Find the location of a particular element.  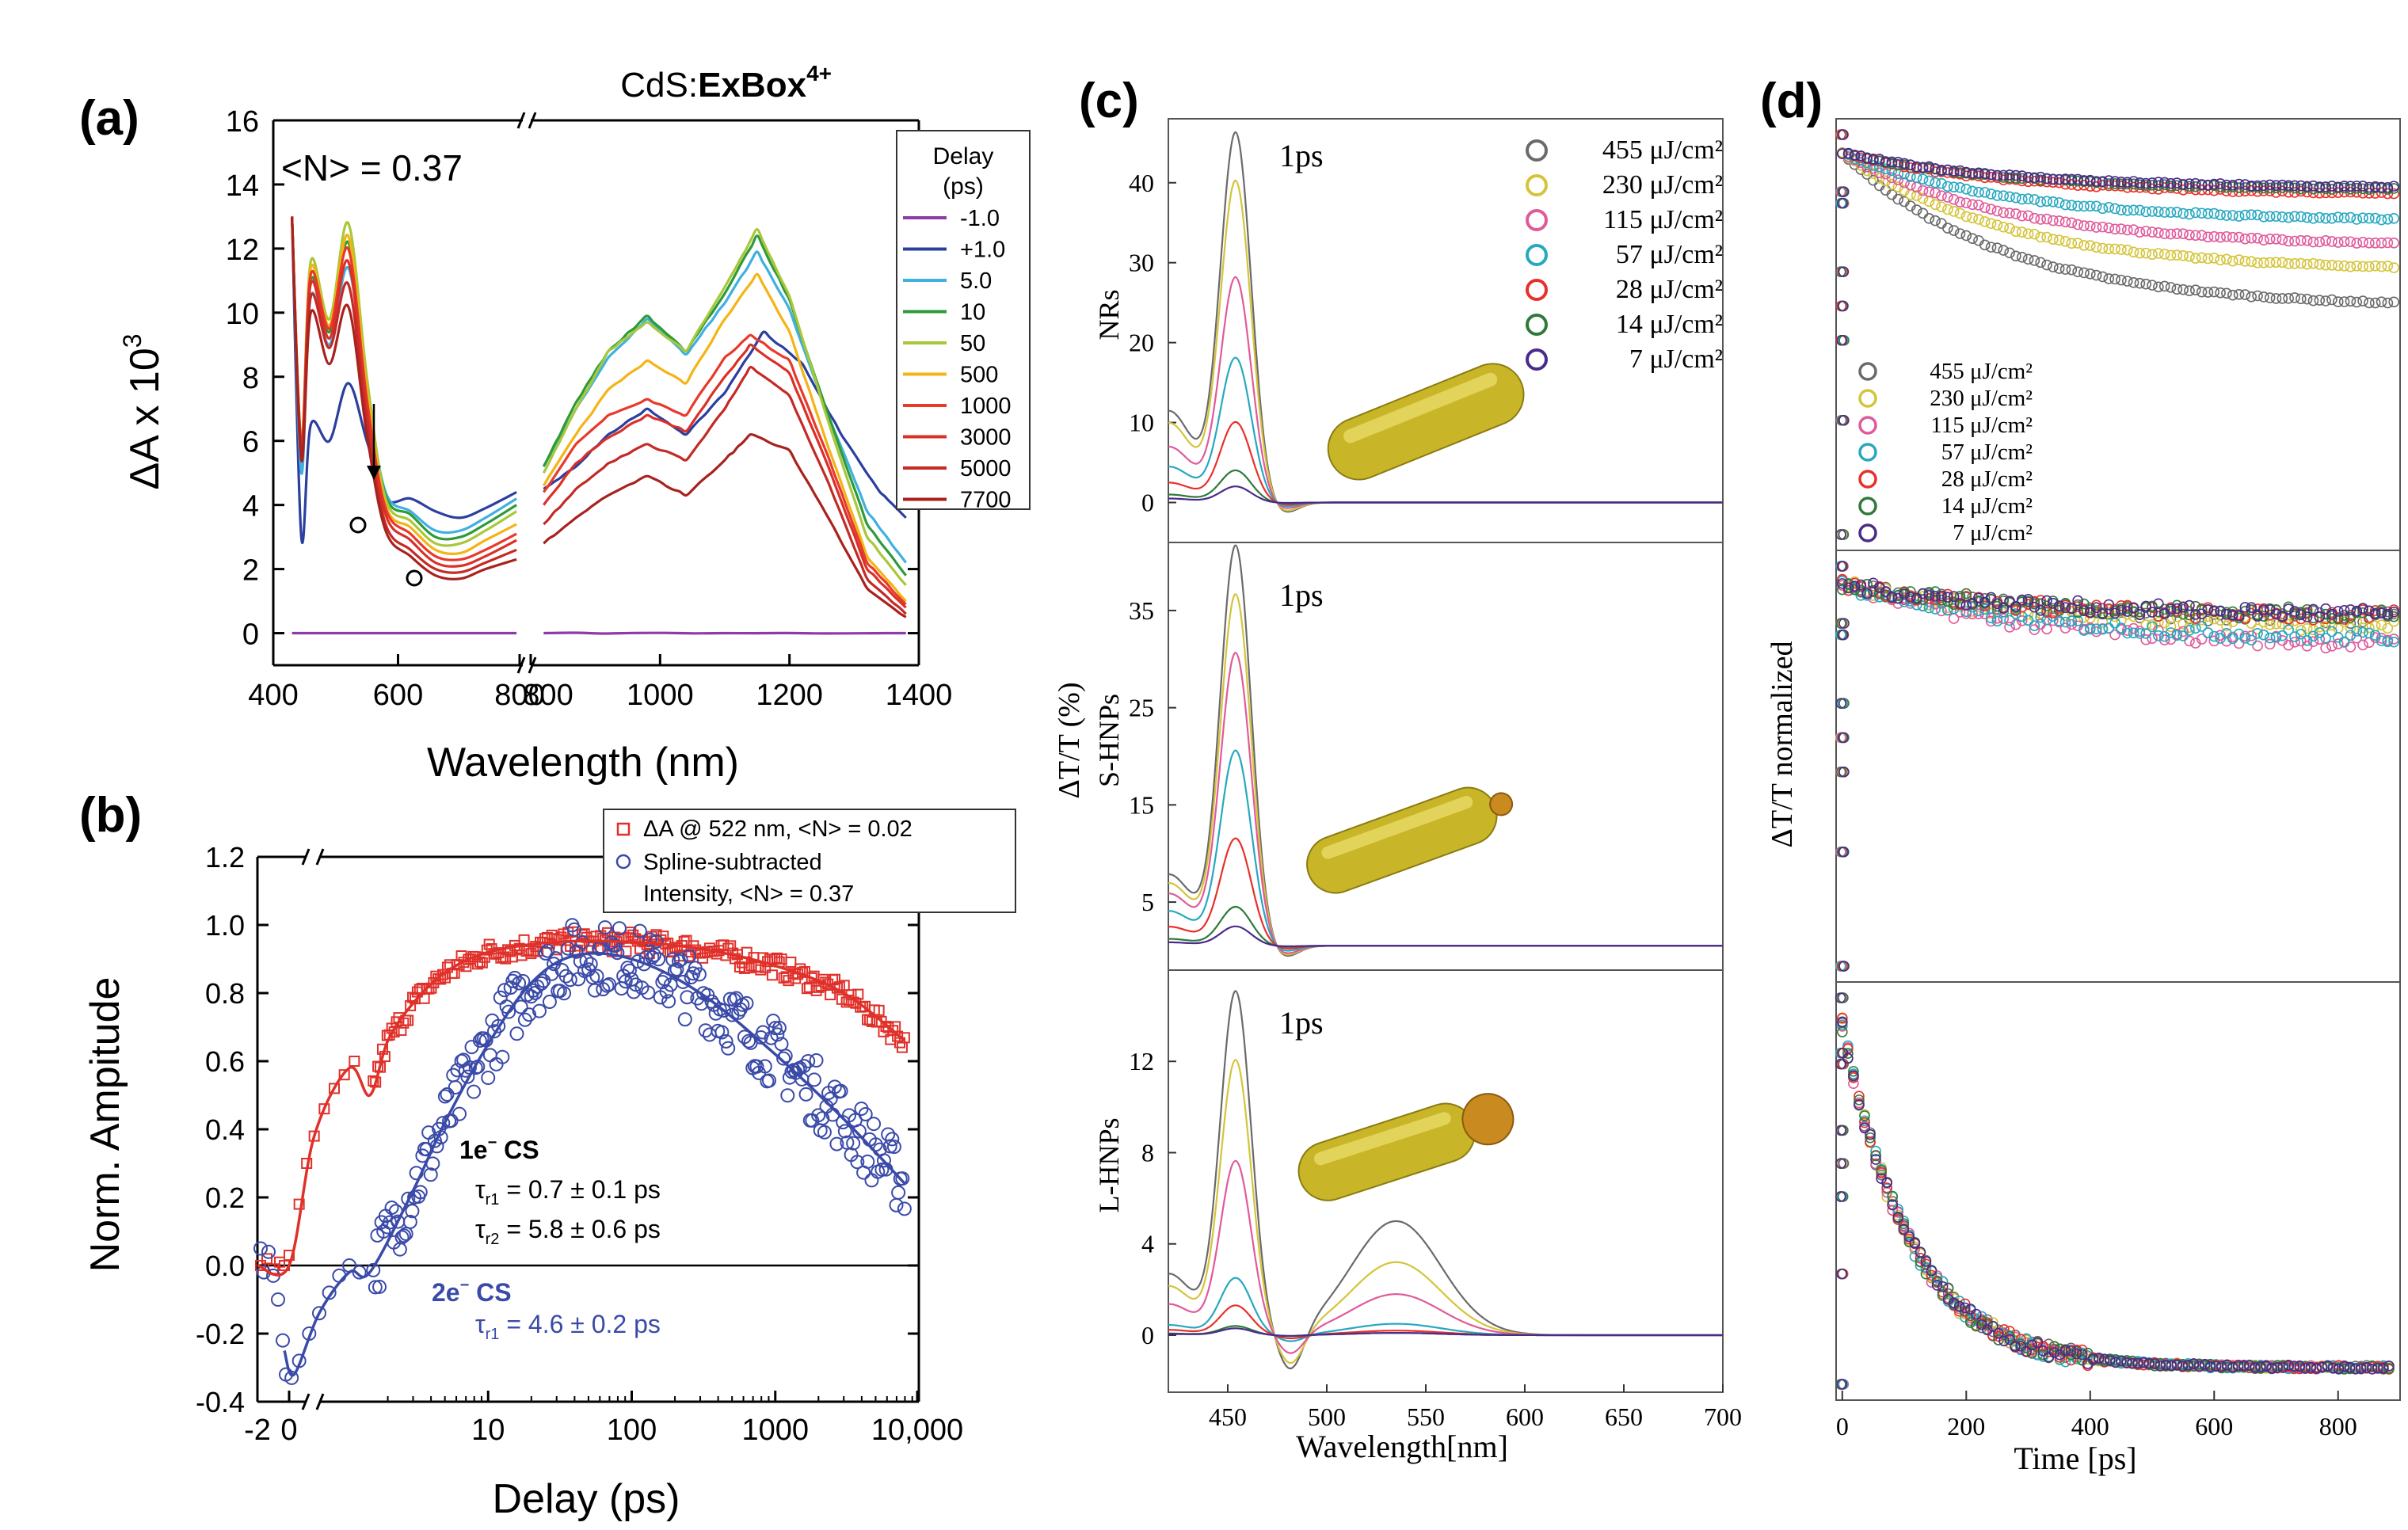

nanorod-highlight is located at coordinates (1421, 407).